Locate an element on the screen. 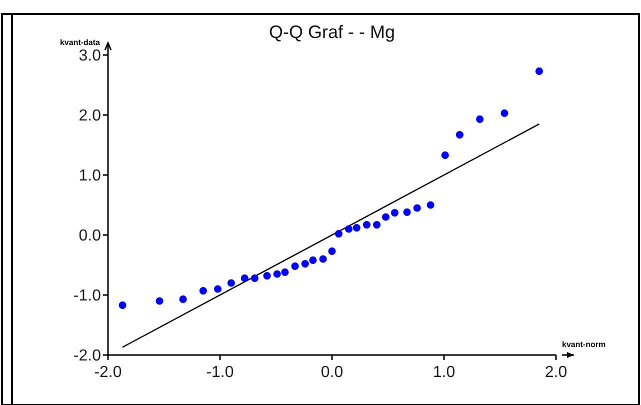 The image size is (641, 405). y-tick-label: -1.0 is located at coordinates (87, 296).